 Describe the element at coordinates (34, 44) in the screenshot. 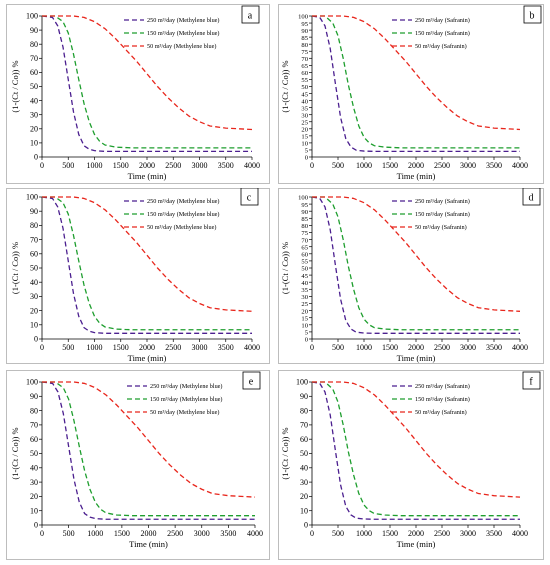

I see `panel-a-y-tick-label-8: 80` at that location.